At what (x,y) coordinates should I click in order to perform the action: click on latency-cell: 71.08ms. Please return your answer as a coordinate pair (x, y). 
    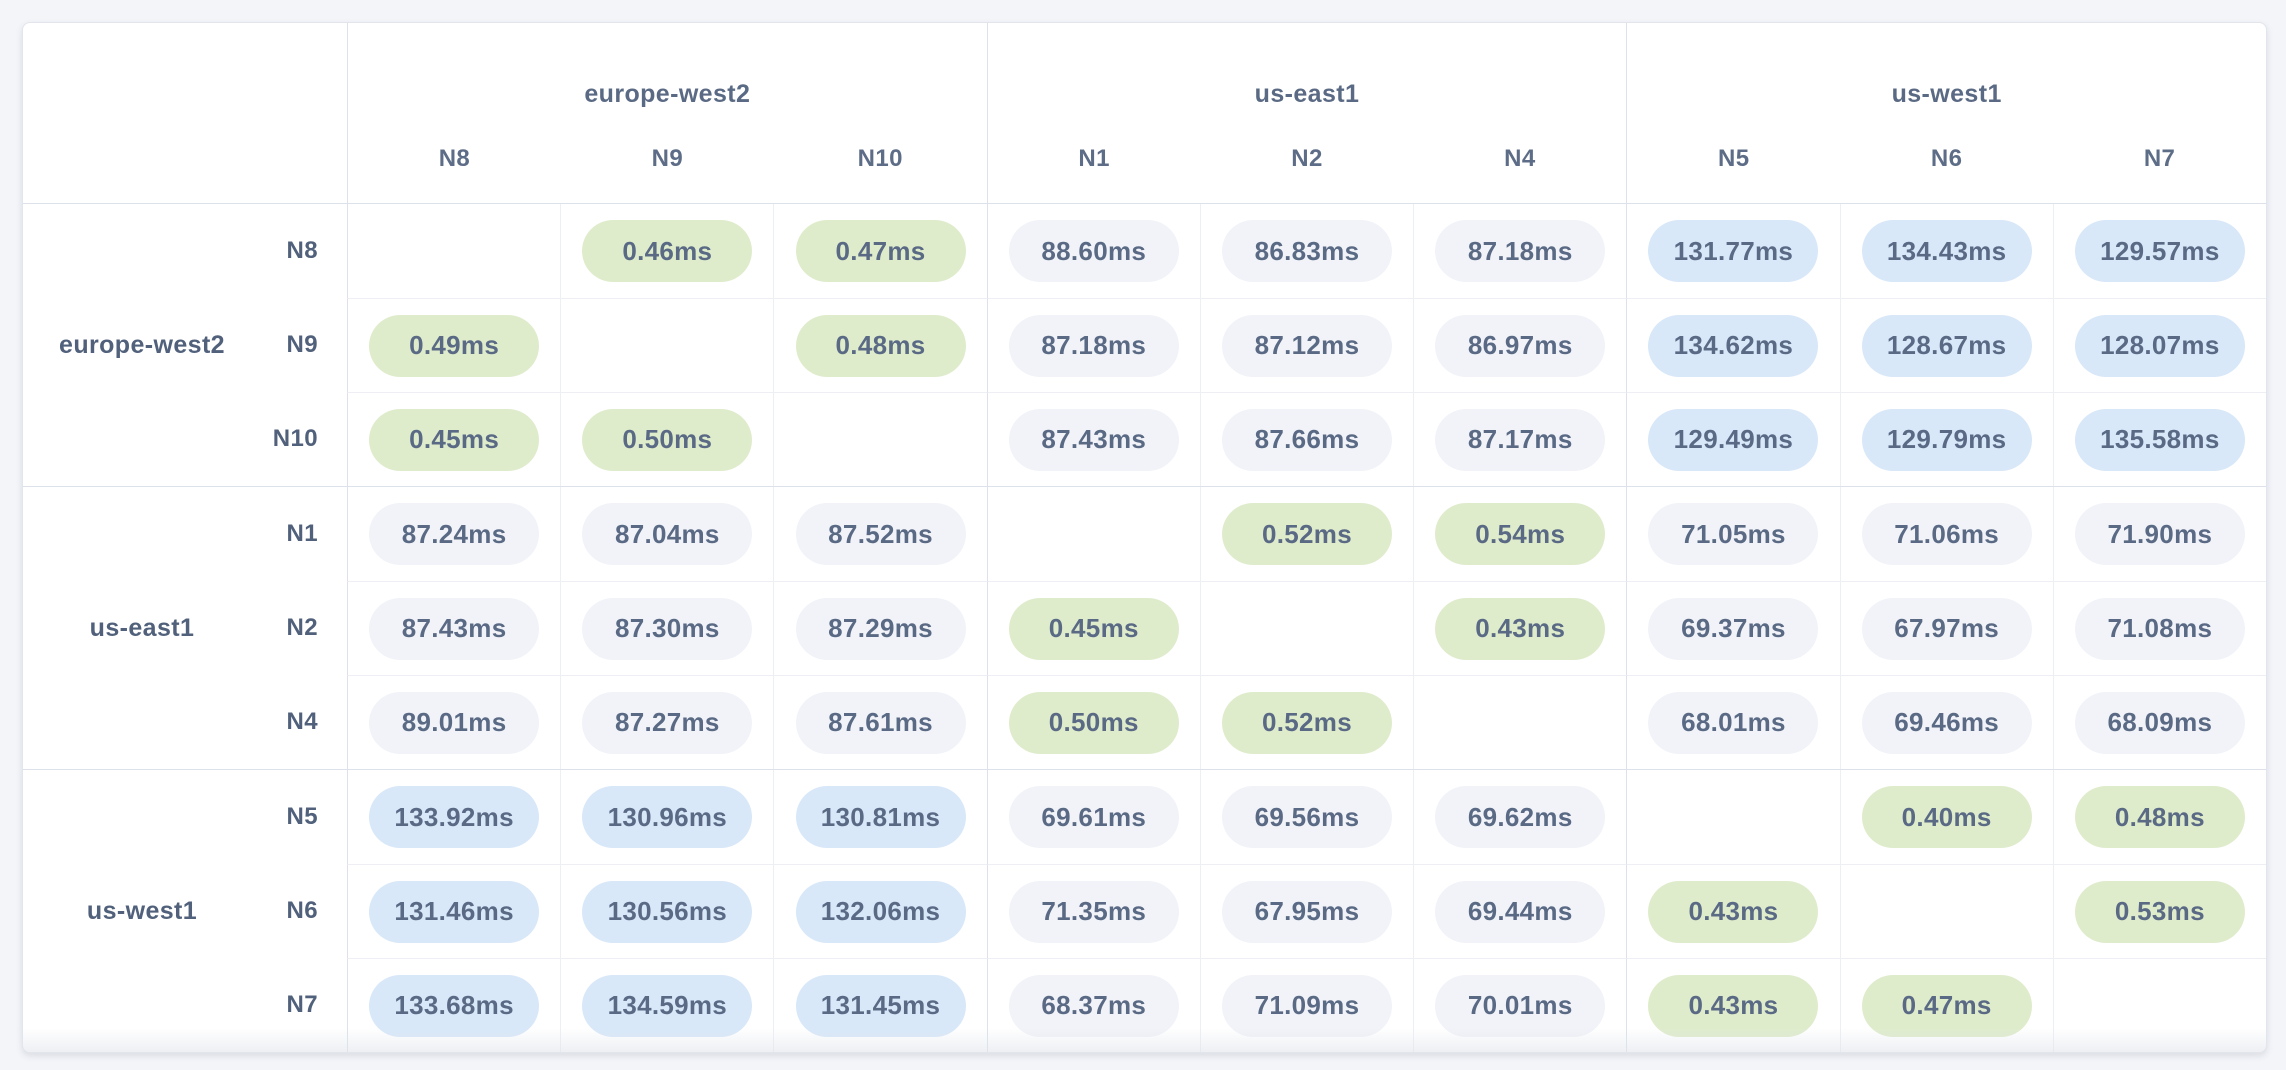
    Looking at the image, I should click on (2159, 628).